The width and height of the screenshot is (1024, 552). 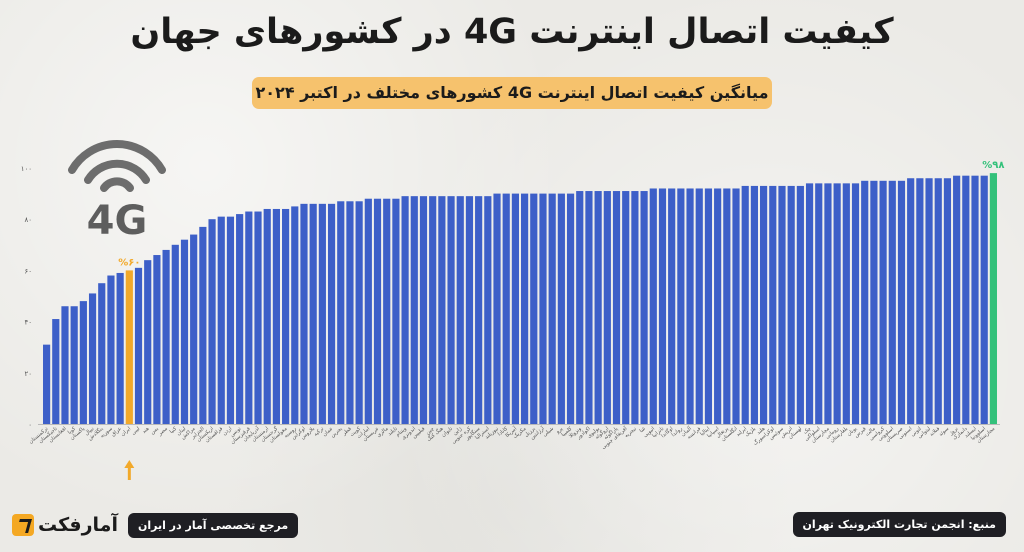 I want to click on y-tick-label: ۸۰, so click(x=28, y=220).